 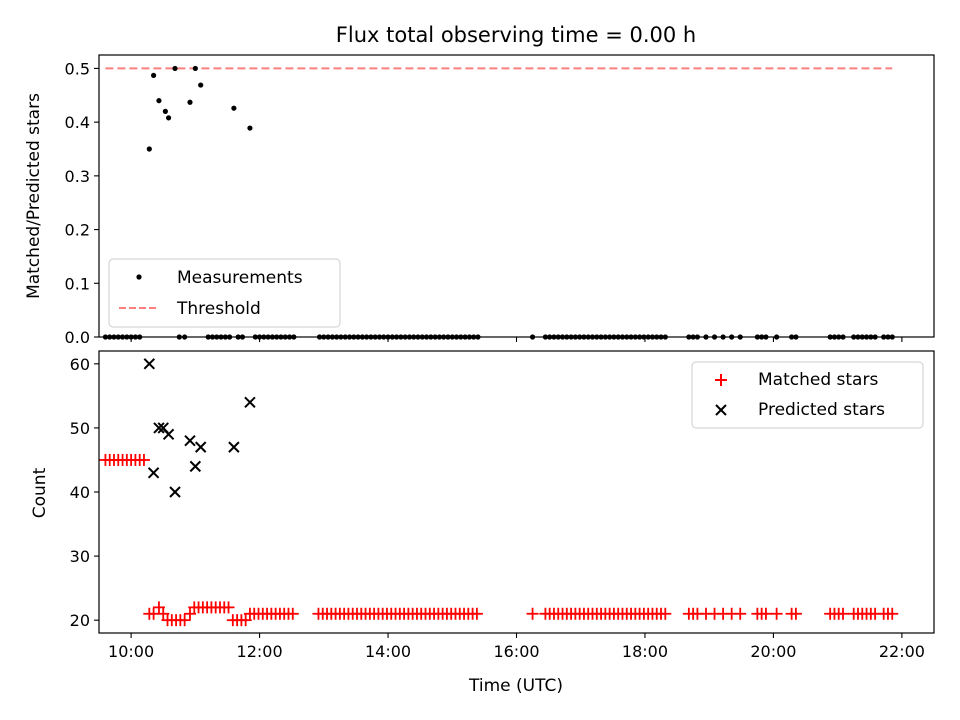 I want to click on y-tick-label: 60, so click(x=80, y=364).